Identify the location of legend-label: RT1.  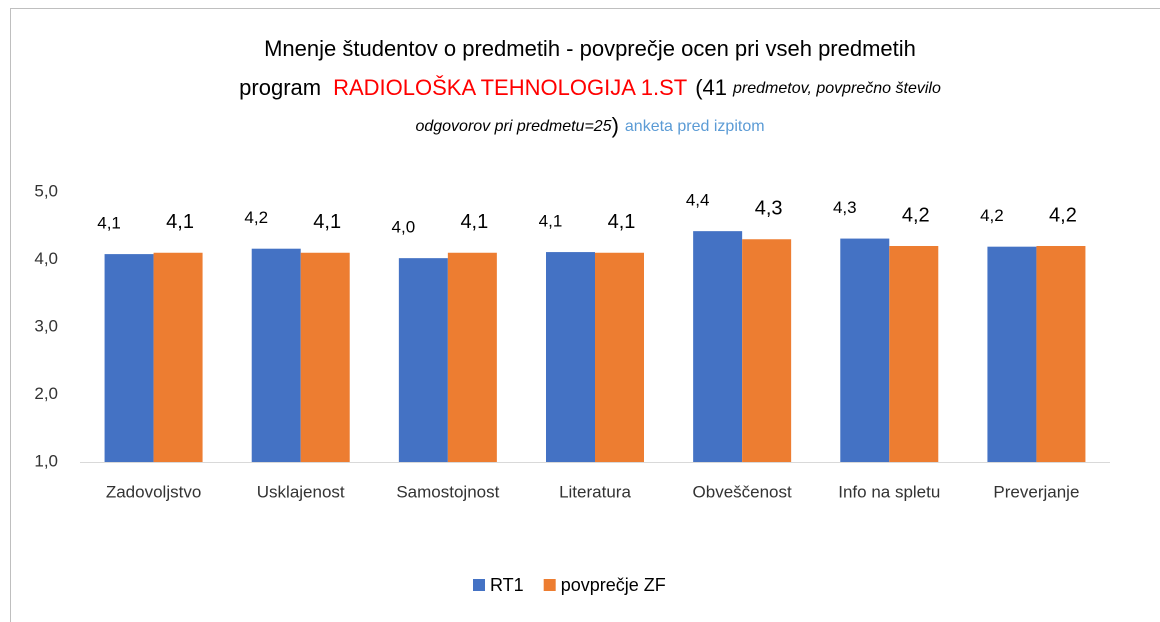
(507, 585).